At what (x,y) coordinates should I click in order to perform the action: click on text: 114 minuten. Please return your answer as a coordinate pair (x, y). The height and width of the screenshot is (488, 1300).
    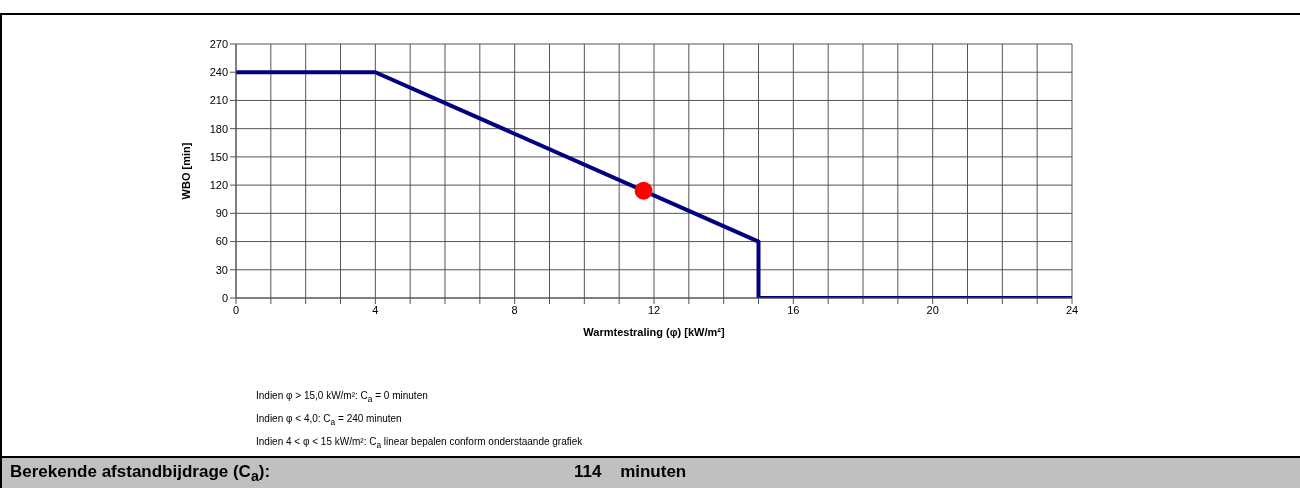
    Looking at the image, I should click on (630, 472).